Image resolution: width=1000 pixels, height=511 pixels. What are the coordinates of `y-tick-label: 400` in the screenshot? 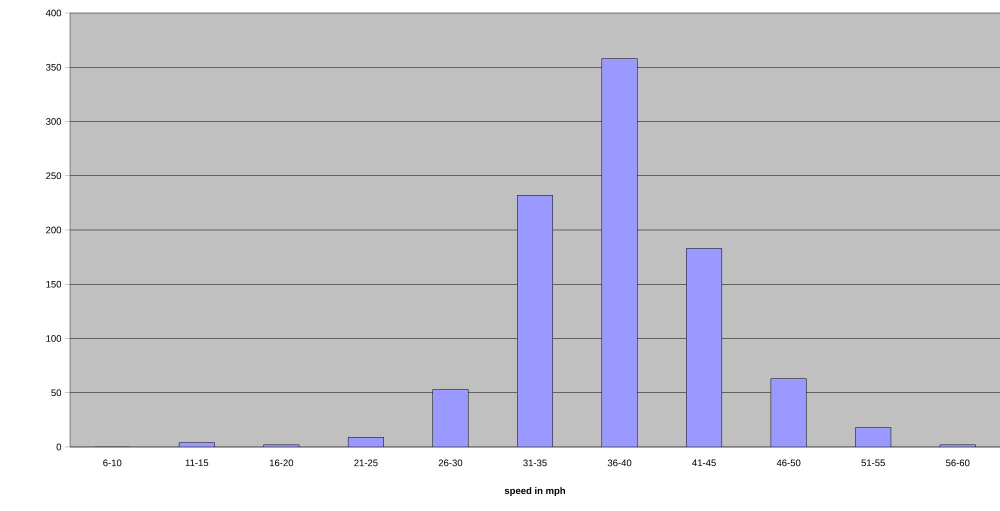 It's located at (54, 13).